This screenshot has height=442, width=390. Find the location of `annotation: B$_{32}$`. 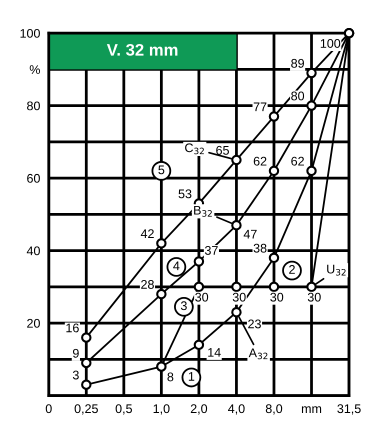

annotation: B$_{32}$ is located at coordinates (203, 211).